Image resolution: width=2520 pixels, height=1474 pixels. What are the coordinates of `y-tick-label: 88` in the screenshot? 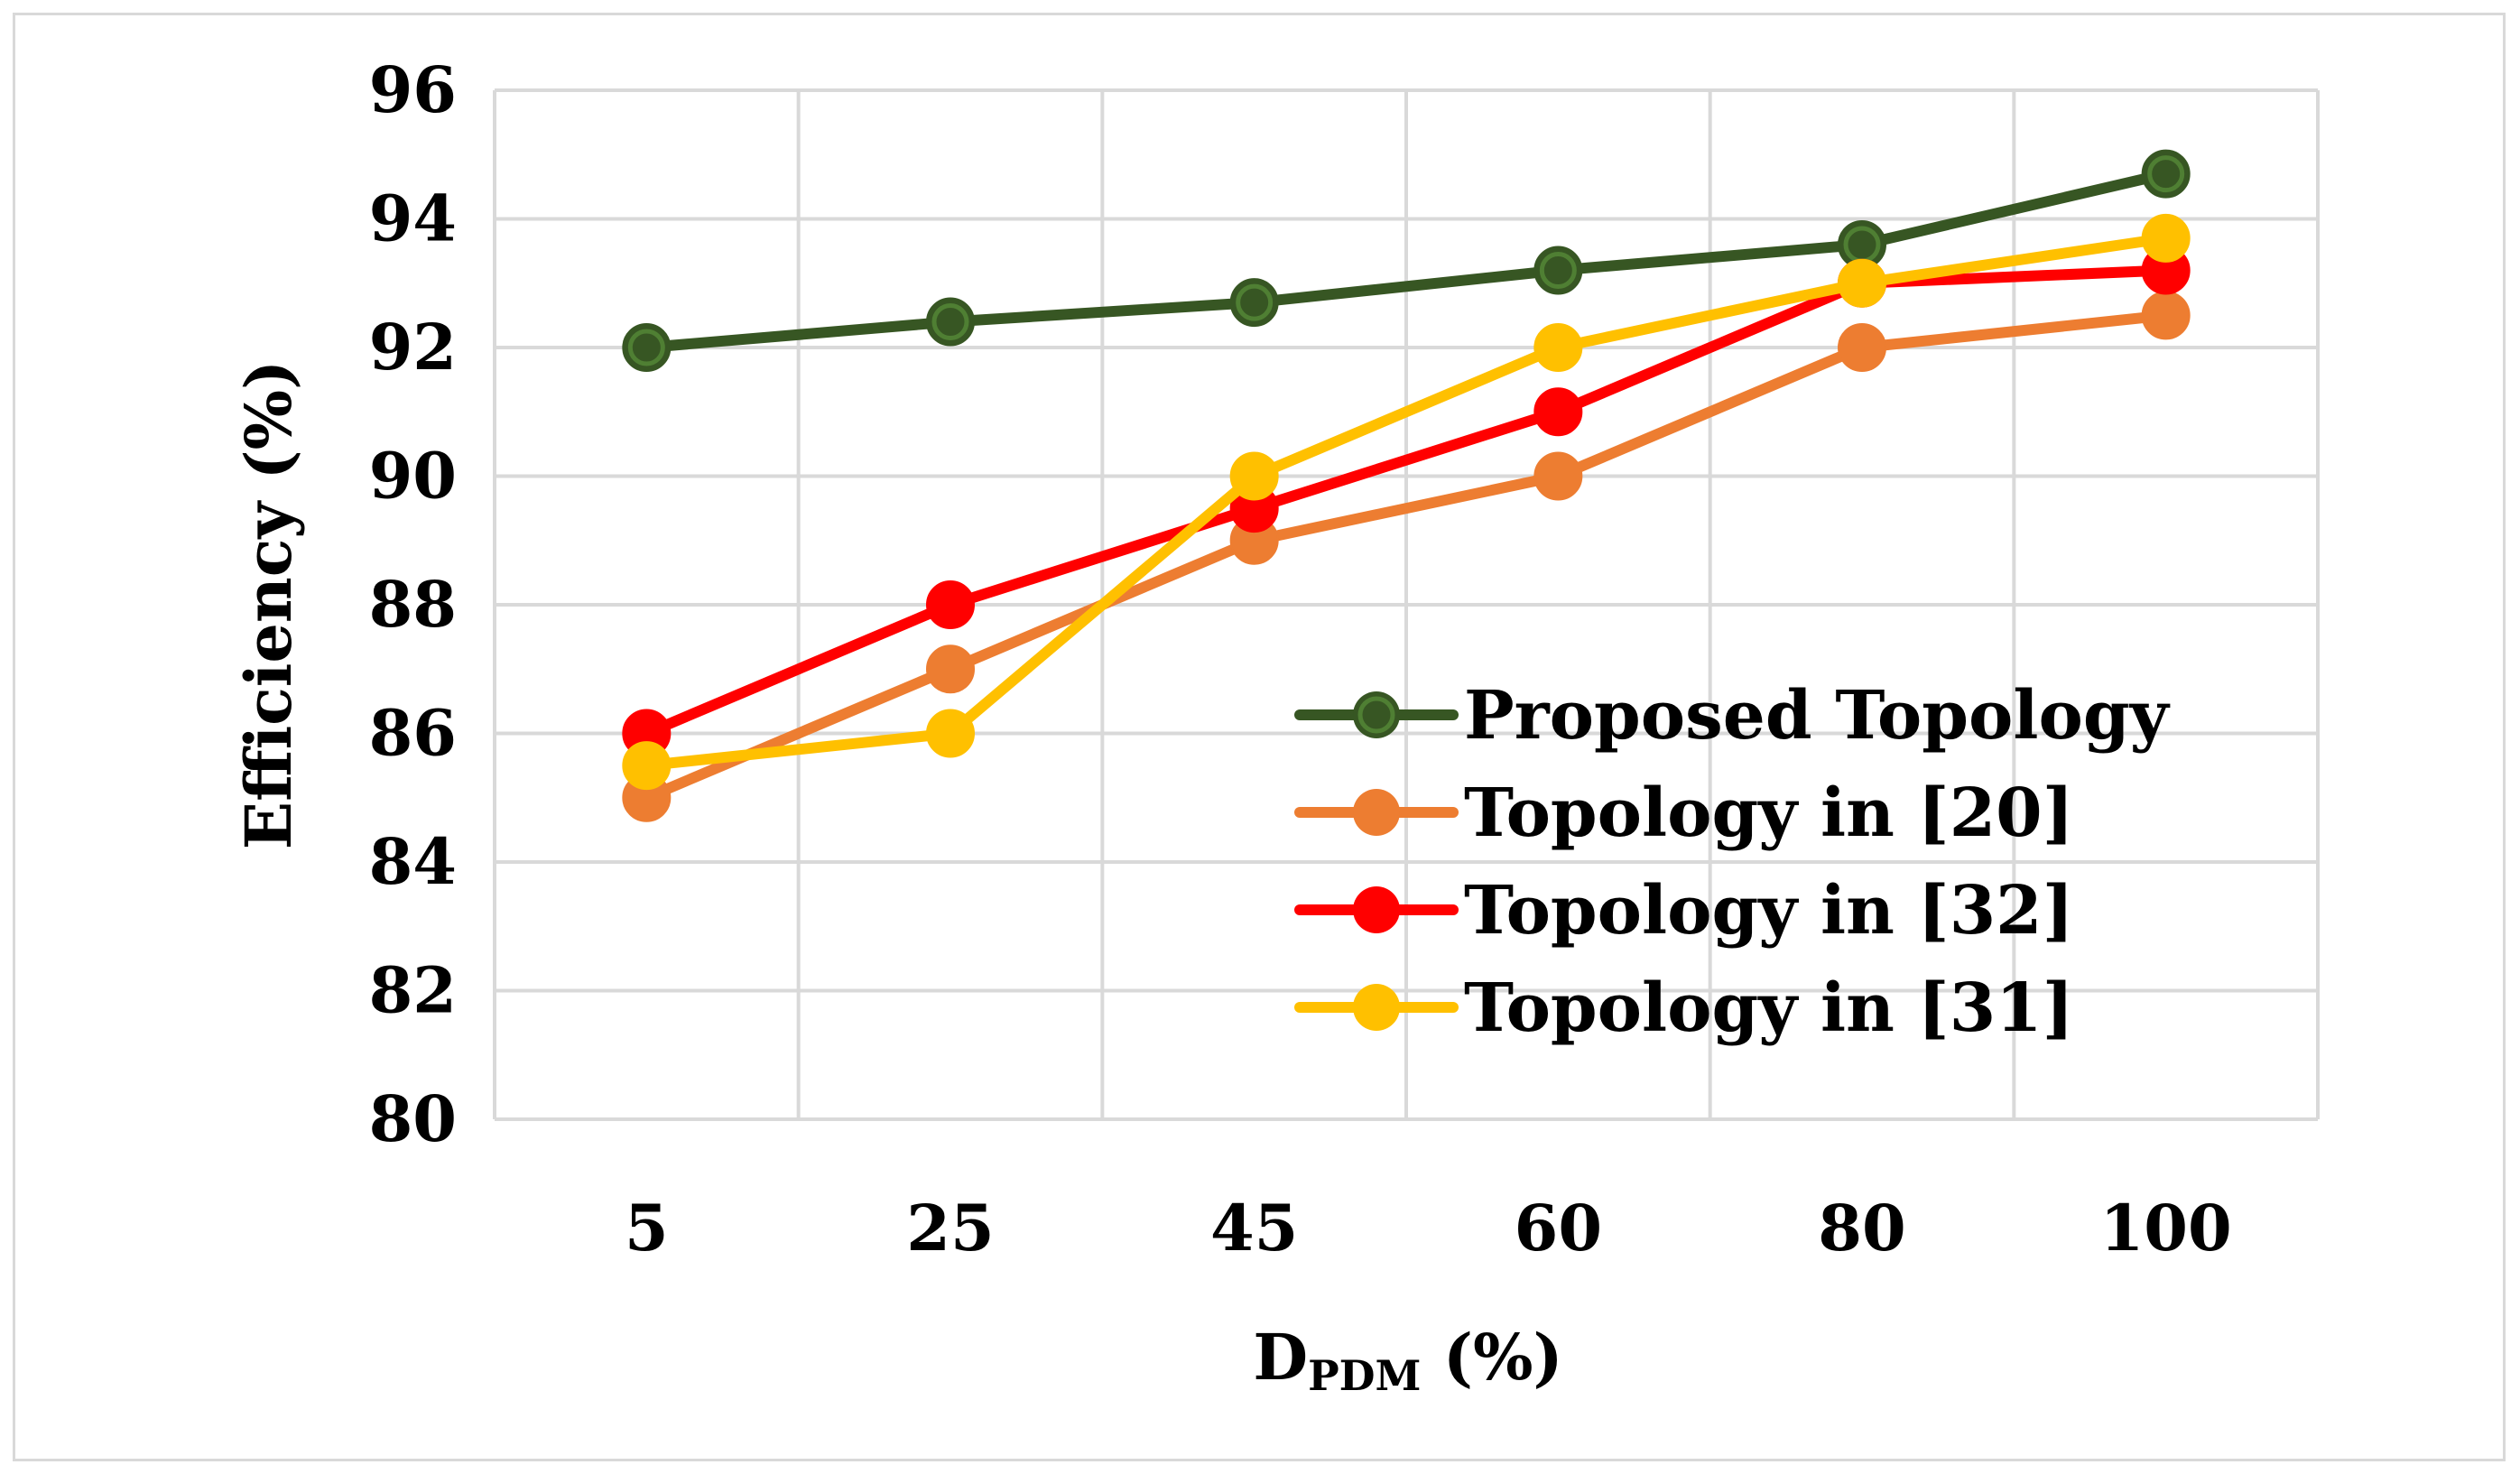 It's located at (413, 604).